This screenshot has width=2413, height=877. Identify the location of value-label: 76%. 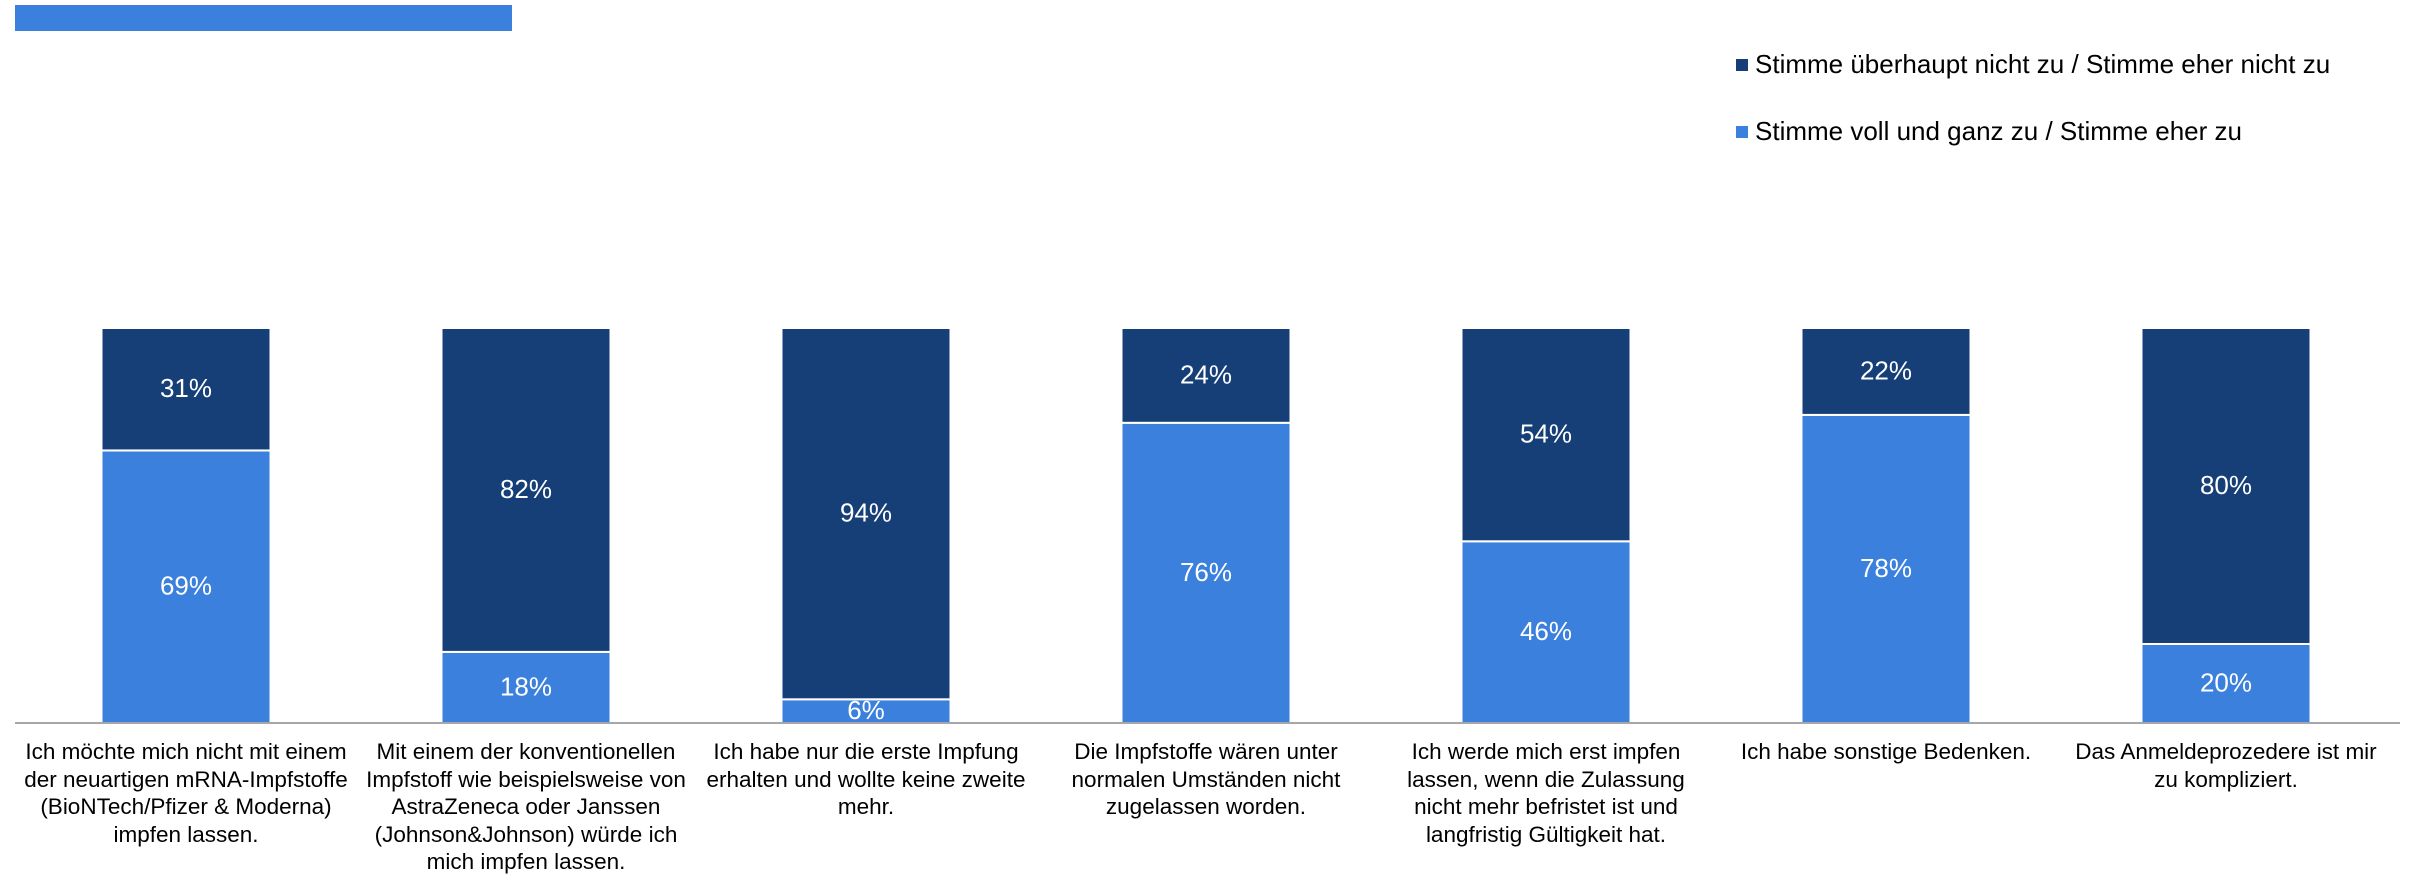
(1206, 572).